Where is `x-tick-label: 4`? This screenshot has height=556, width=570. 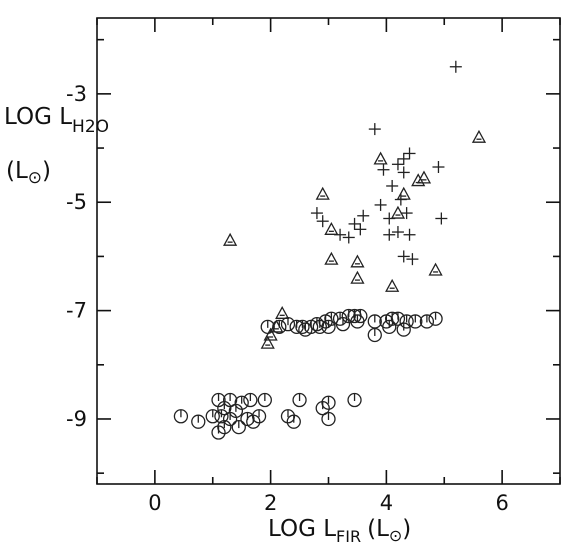
x-tick-label: 4 is located at coordinates (386, 503).